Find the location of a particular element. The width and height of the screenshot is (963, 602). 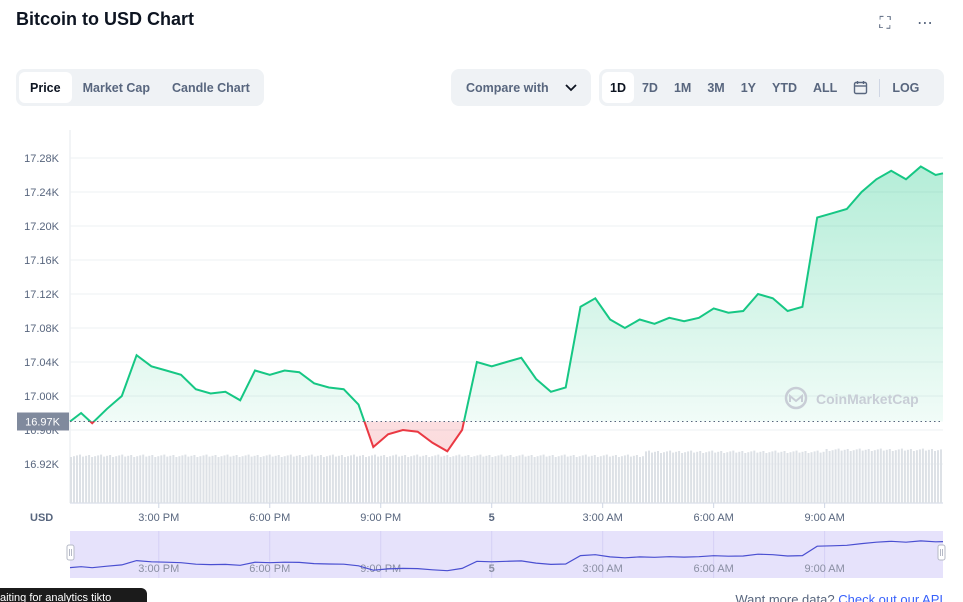

navigator-handle-left is located at coordinates (70, 552).